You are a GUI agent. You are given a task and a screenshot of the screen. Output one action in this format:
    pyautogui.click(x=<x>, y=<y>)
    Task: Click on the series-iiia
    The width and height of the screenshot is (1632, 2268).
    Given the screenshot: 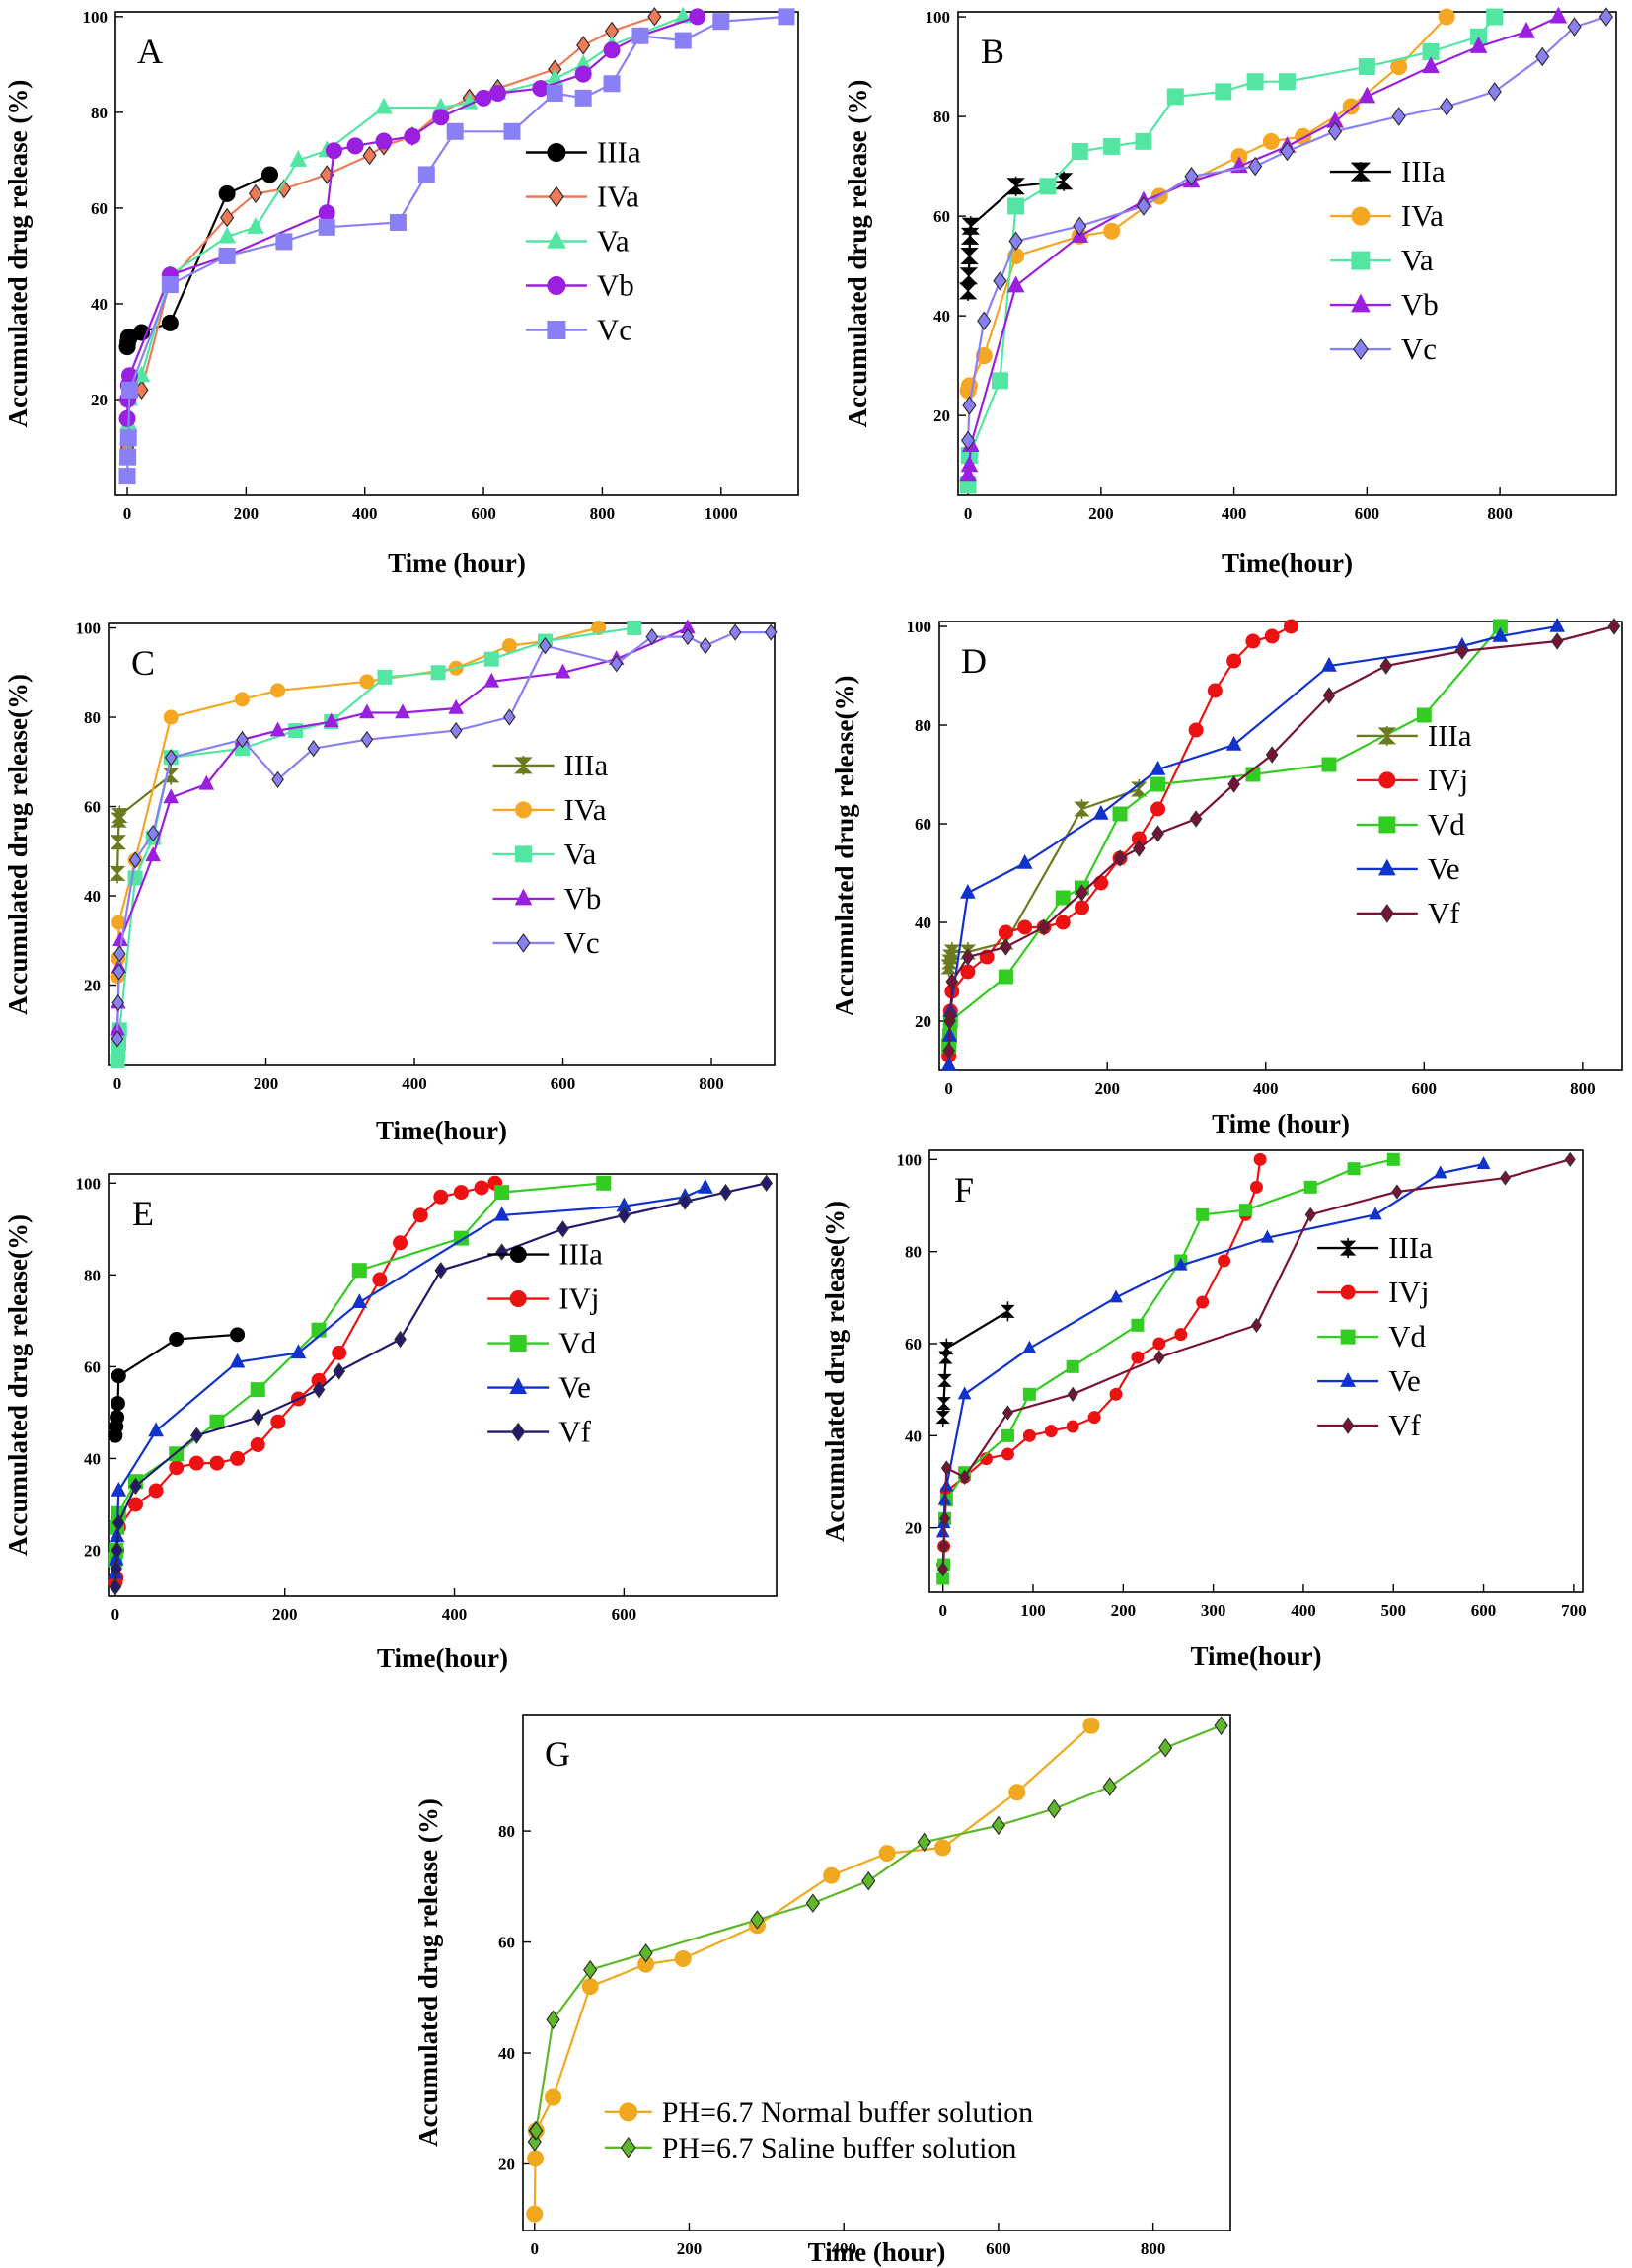 What is the action you would take?
    pyautogui.click(x=1016, y=236)
    